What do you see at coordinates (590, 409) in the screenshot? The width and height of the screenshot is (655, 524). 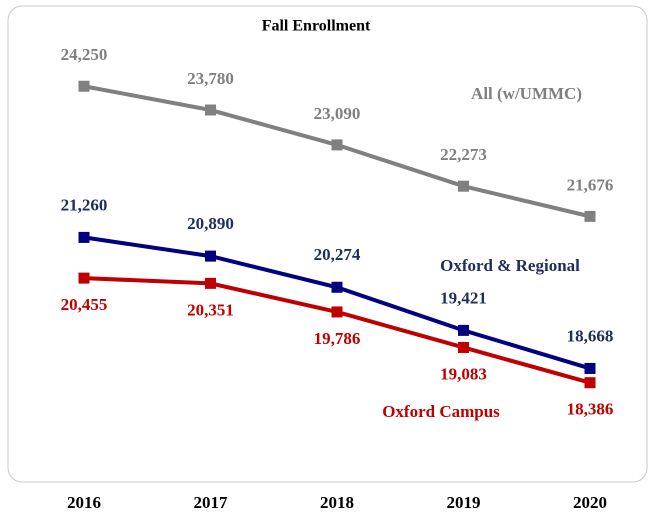 I see `data-label: 18,386` at bounding box center [590, 409].